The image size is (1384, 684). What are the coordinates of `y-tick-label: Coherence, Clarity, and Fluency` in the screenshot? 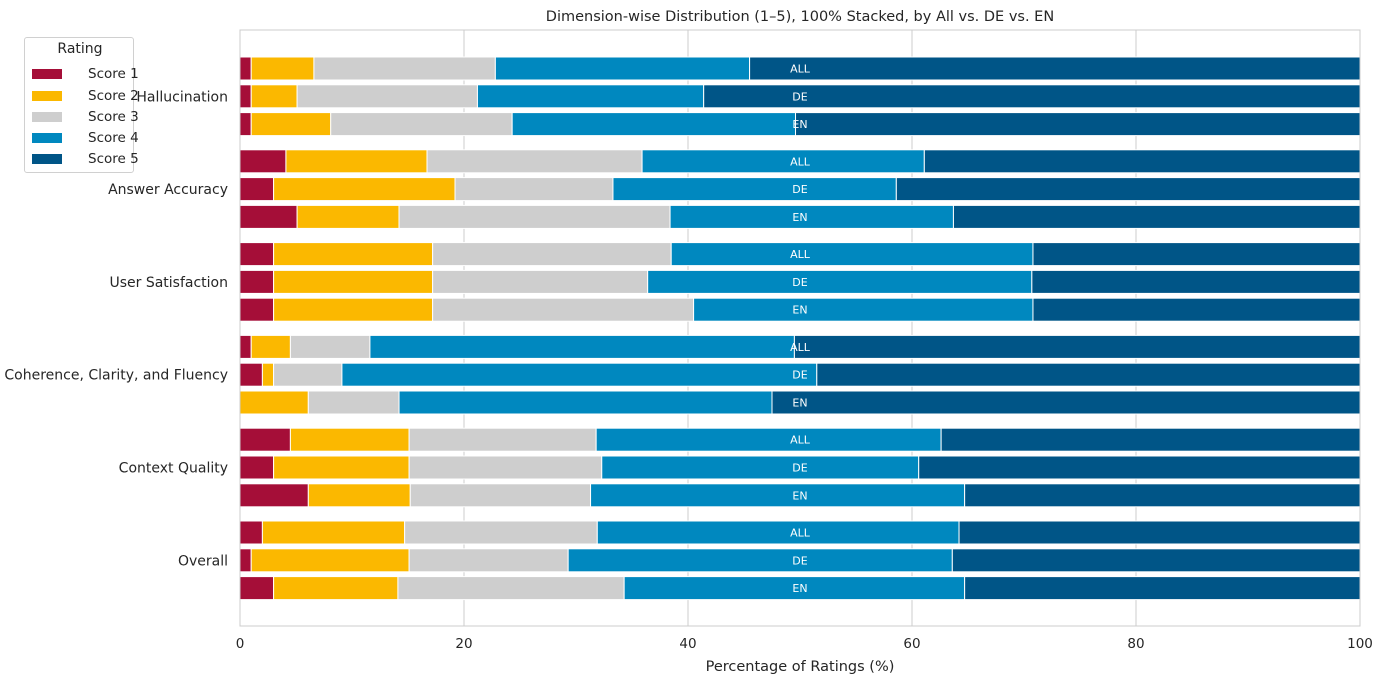 It's located at (116, 376).